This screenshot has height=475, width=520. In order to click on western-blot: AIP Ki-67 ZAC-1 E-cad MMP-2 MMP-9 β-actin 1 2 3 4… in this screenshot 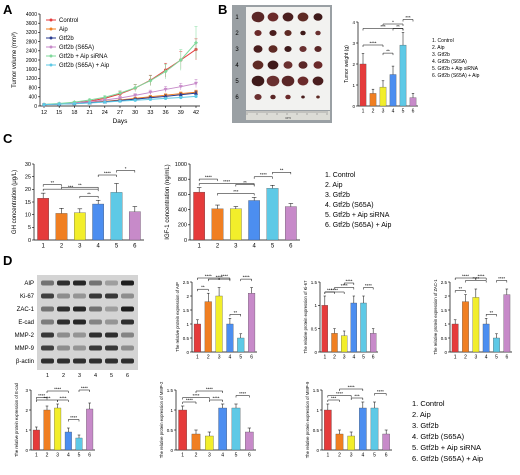, I will do `click(76, 327)`.